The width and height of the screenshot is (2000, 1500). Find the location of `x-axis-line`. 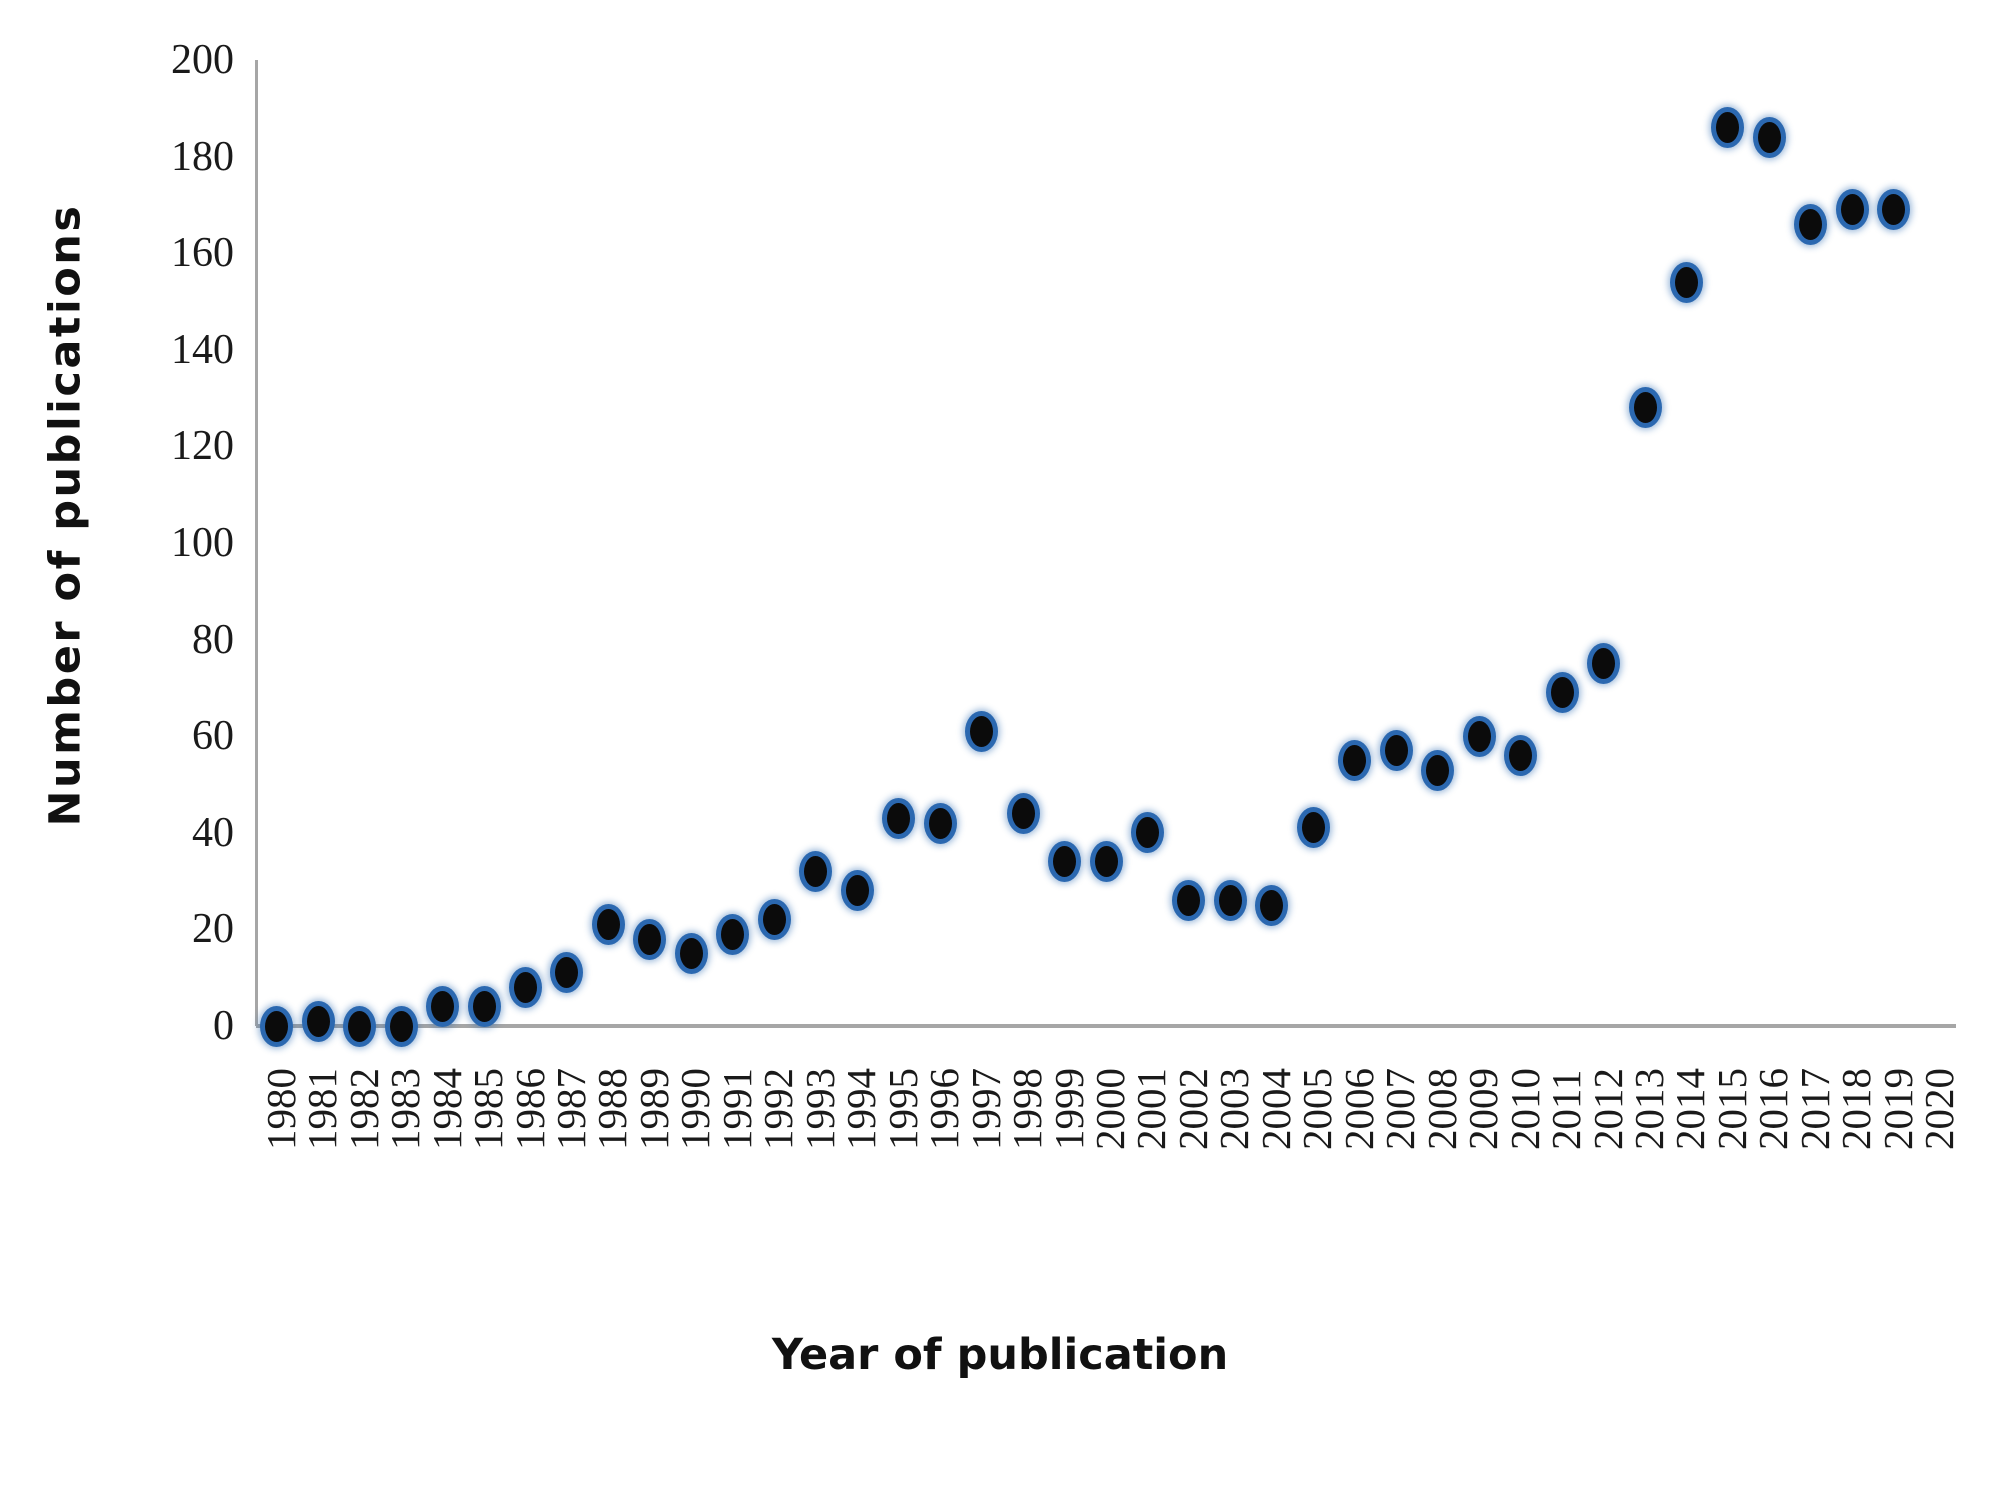

x-axis-line is located at coordinates (1106, 1026).